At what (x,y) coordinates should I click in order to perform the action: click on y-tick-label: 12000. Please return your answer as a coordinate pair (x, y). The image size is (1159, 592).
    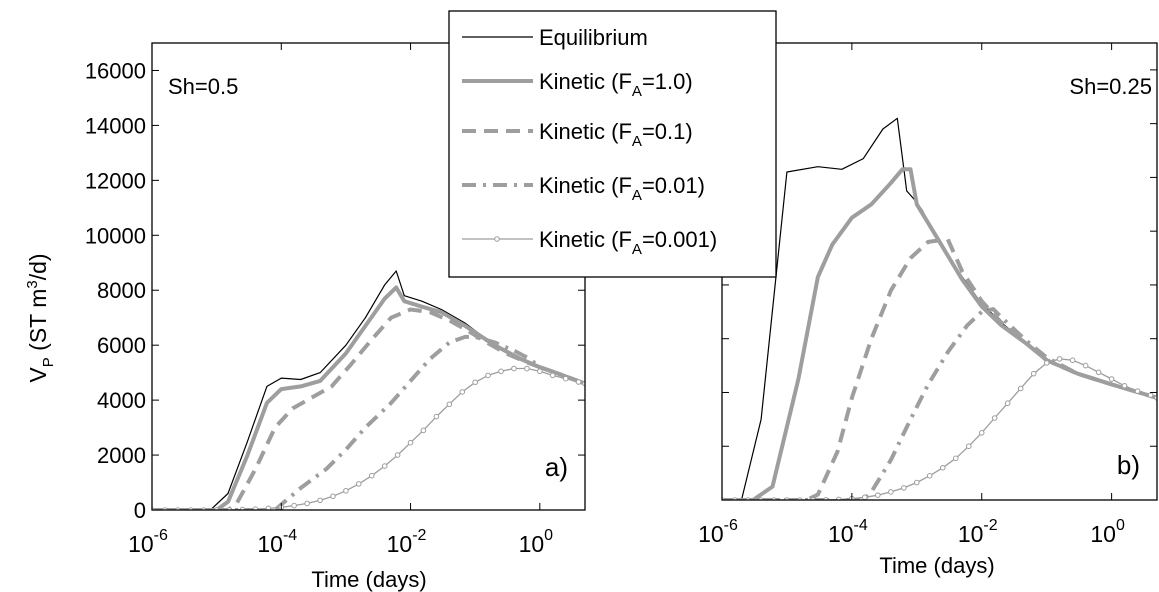
    Looking at the image, I should click on (115, 180).